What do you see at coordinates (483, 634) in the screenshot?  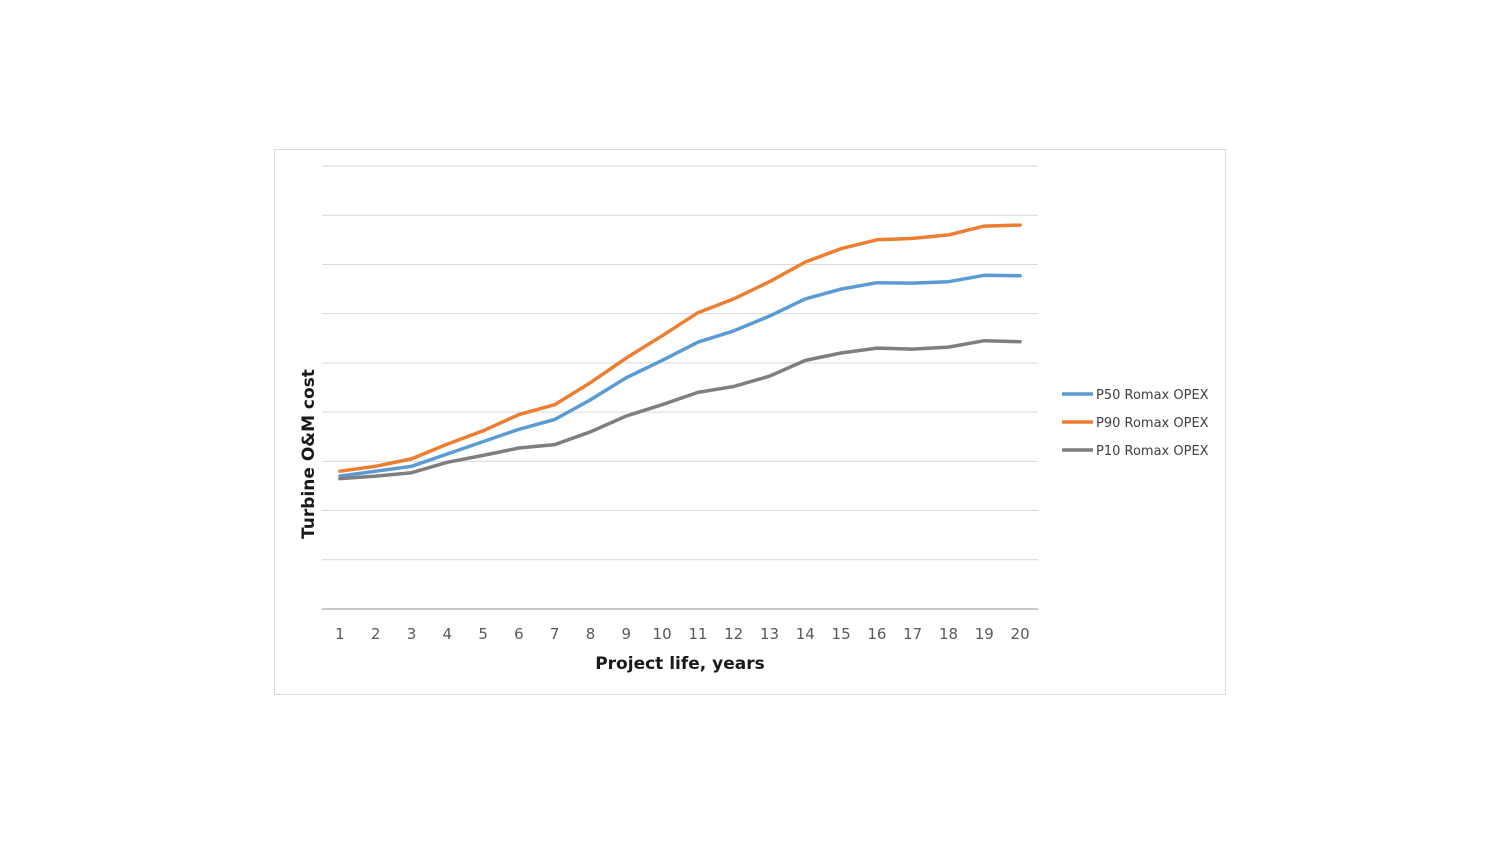 I see `x-tick-label: 5` at bounding box center [483, 634].